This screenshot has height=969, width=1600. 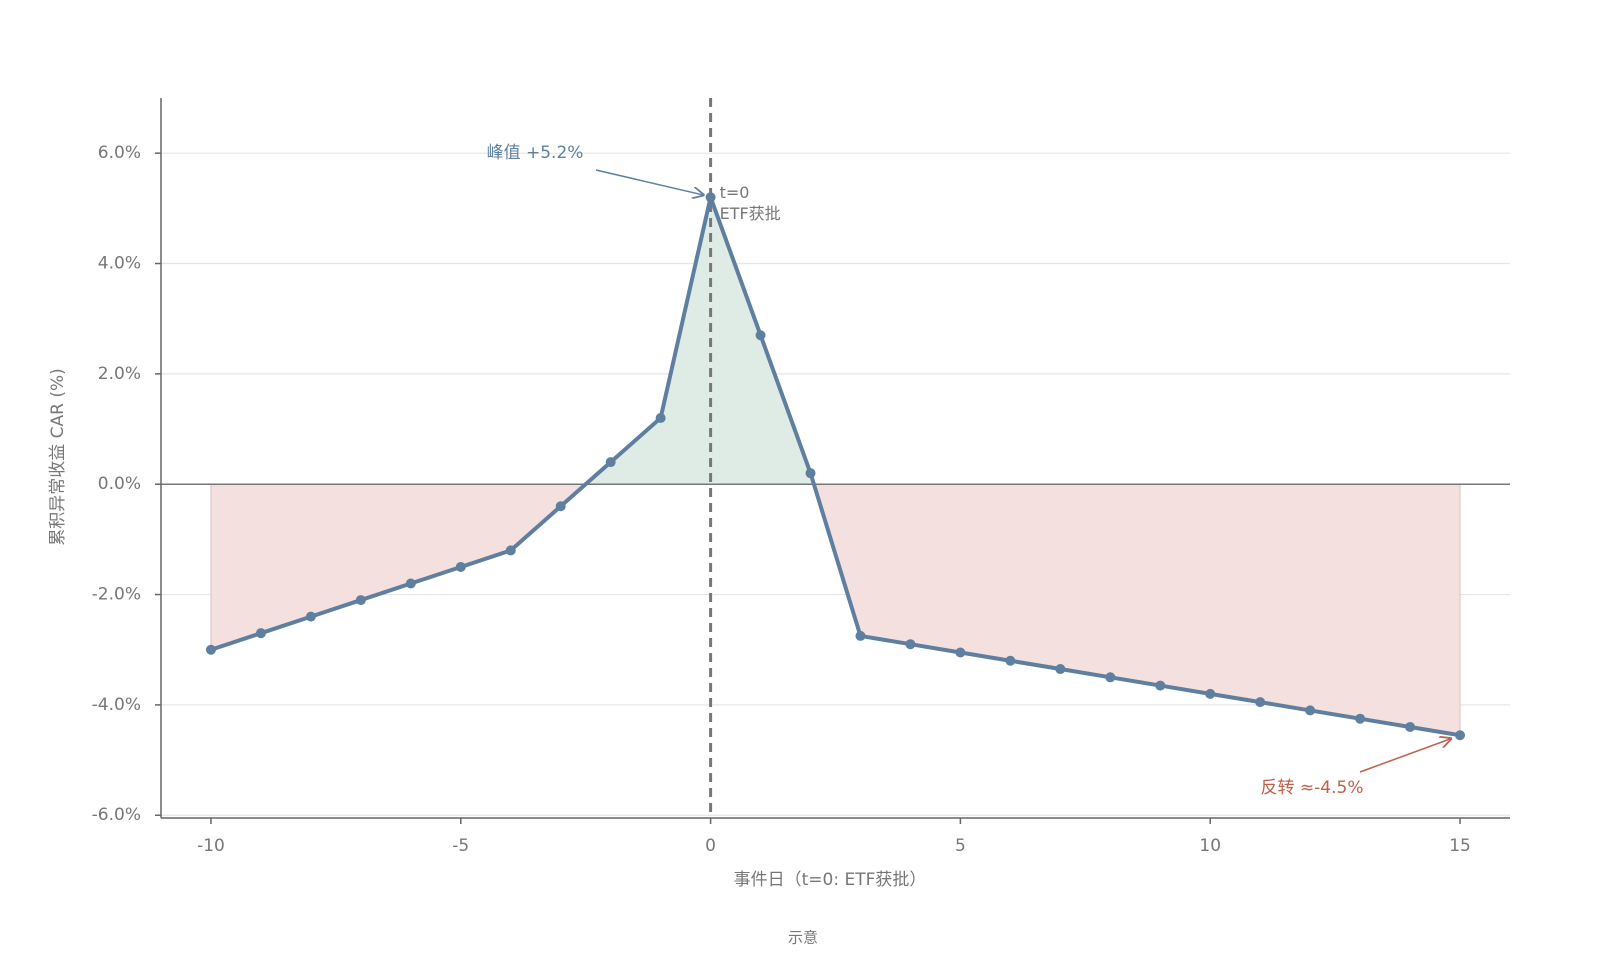 I want to click on y-tick-label: 2.0%, so click(x=119, y=374).